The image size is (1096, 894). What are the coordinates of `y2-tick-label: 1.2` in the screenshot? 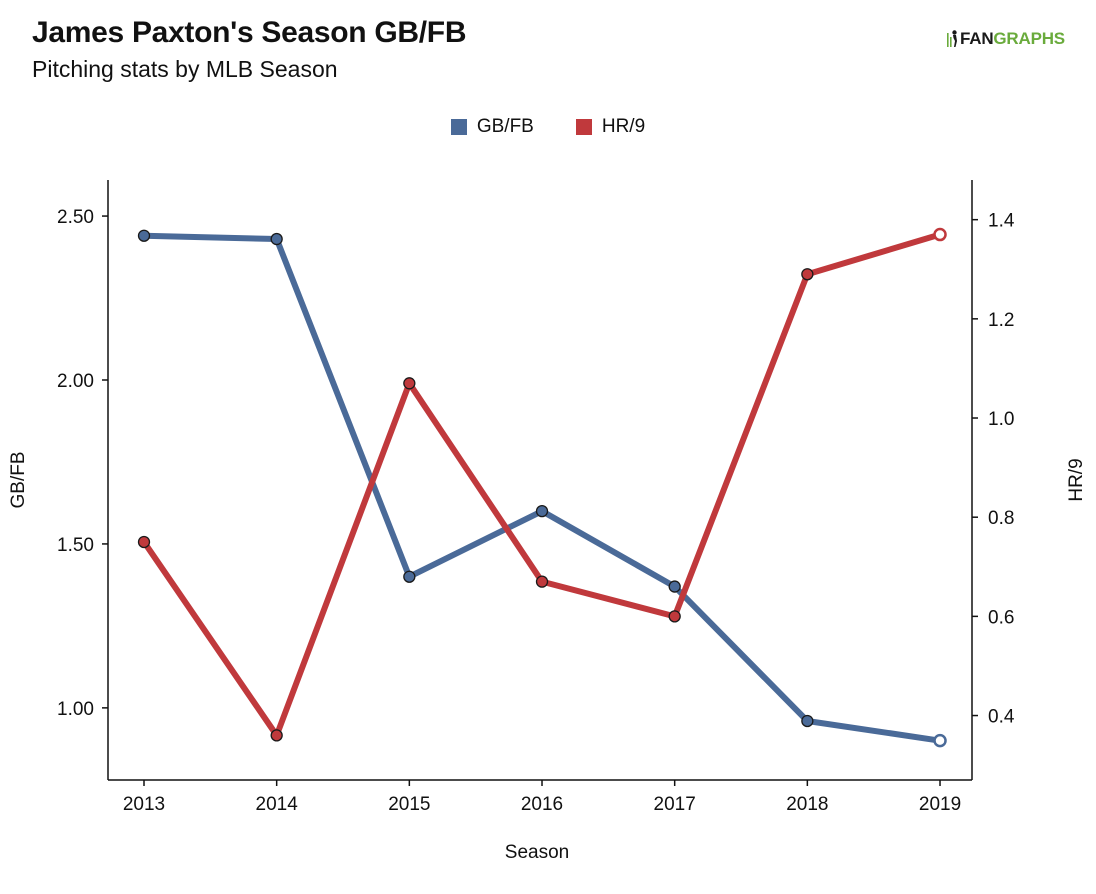 It's located at (1001, 320).